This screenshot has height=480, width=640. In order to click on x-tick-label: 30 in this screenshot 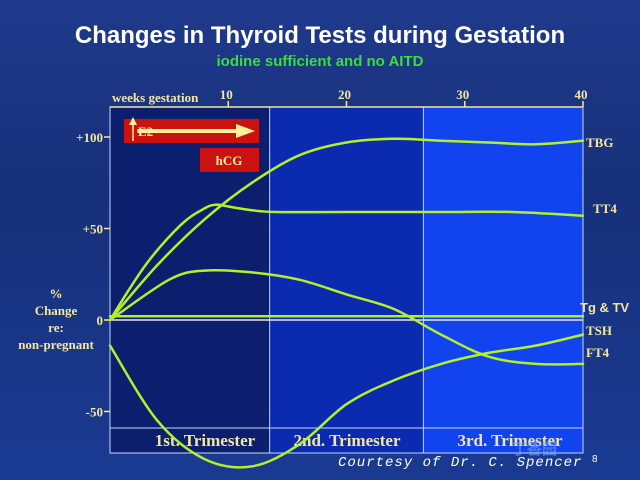, I will do `click(462, 94)`.